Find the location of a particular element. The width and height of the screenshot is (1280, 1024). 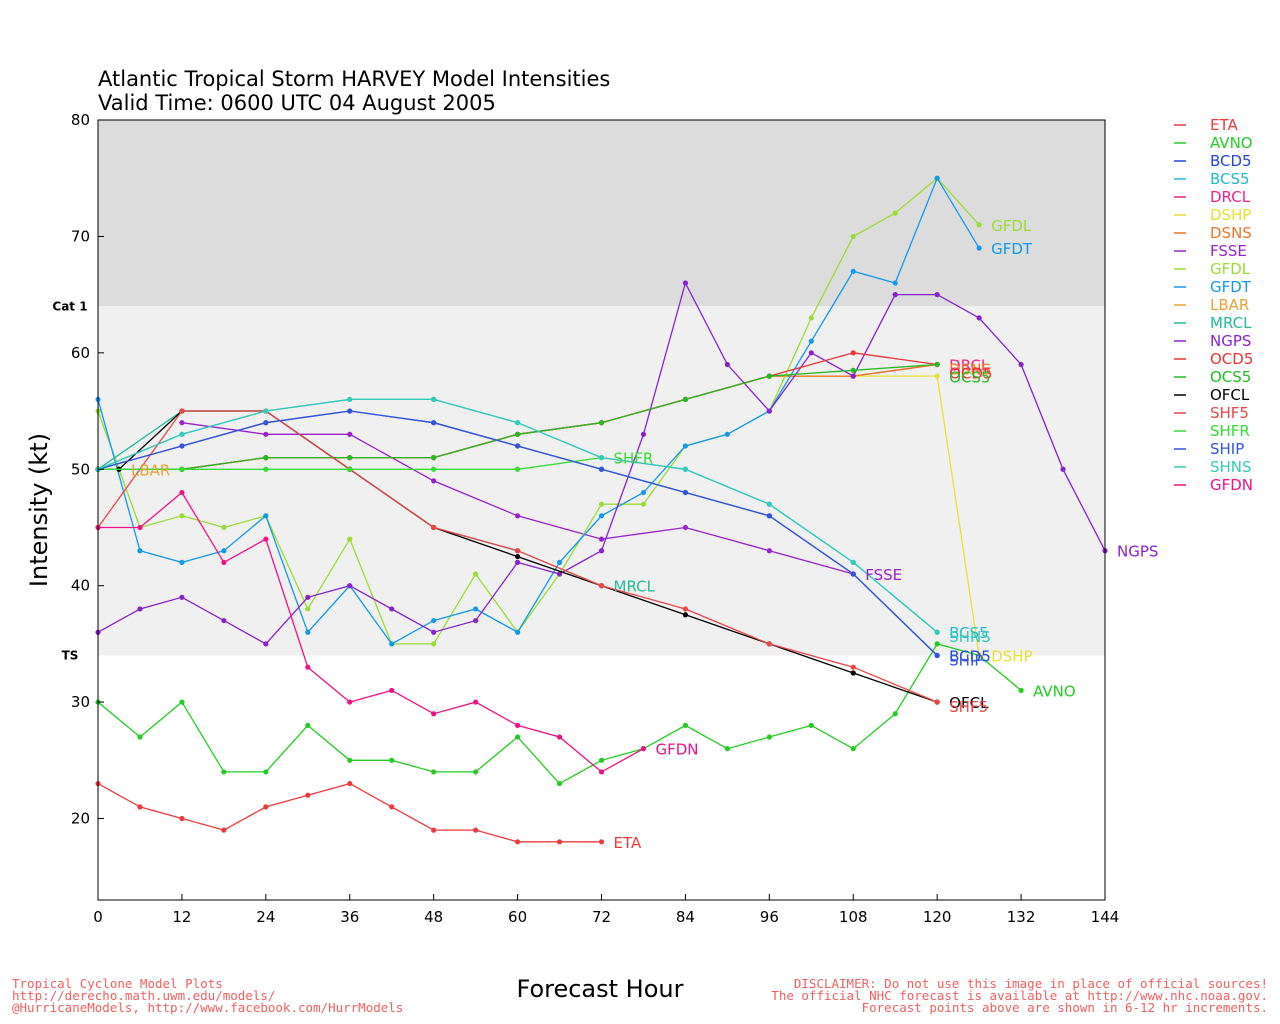

series-end-label: BCD5 is located at coordinates (970, 657).